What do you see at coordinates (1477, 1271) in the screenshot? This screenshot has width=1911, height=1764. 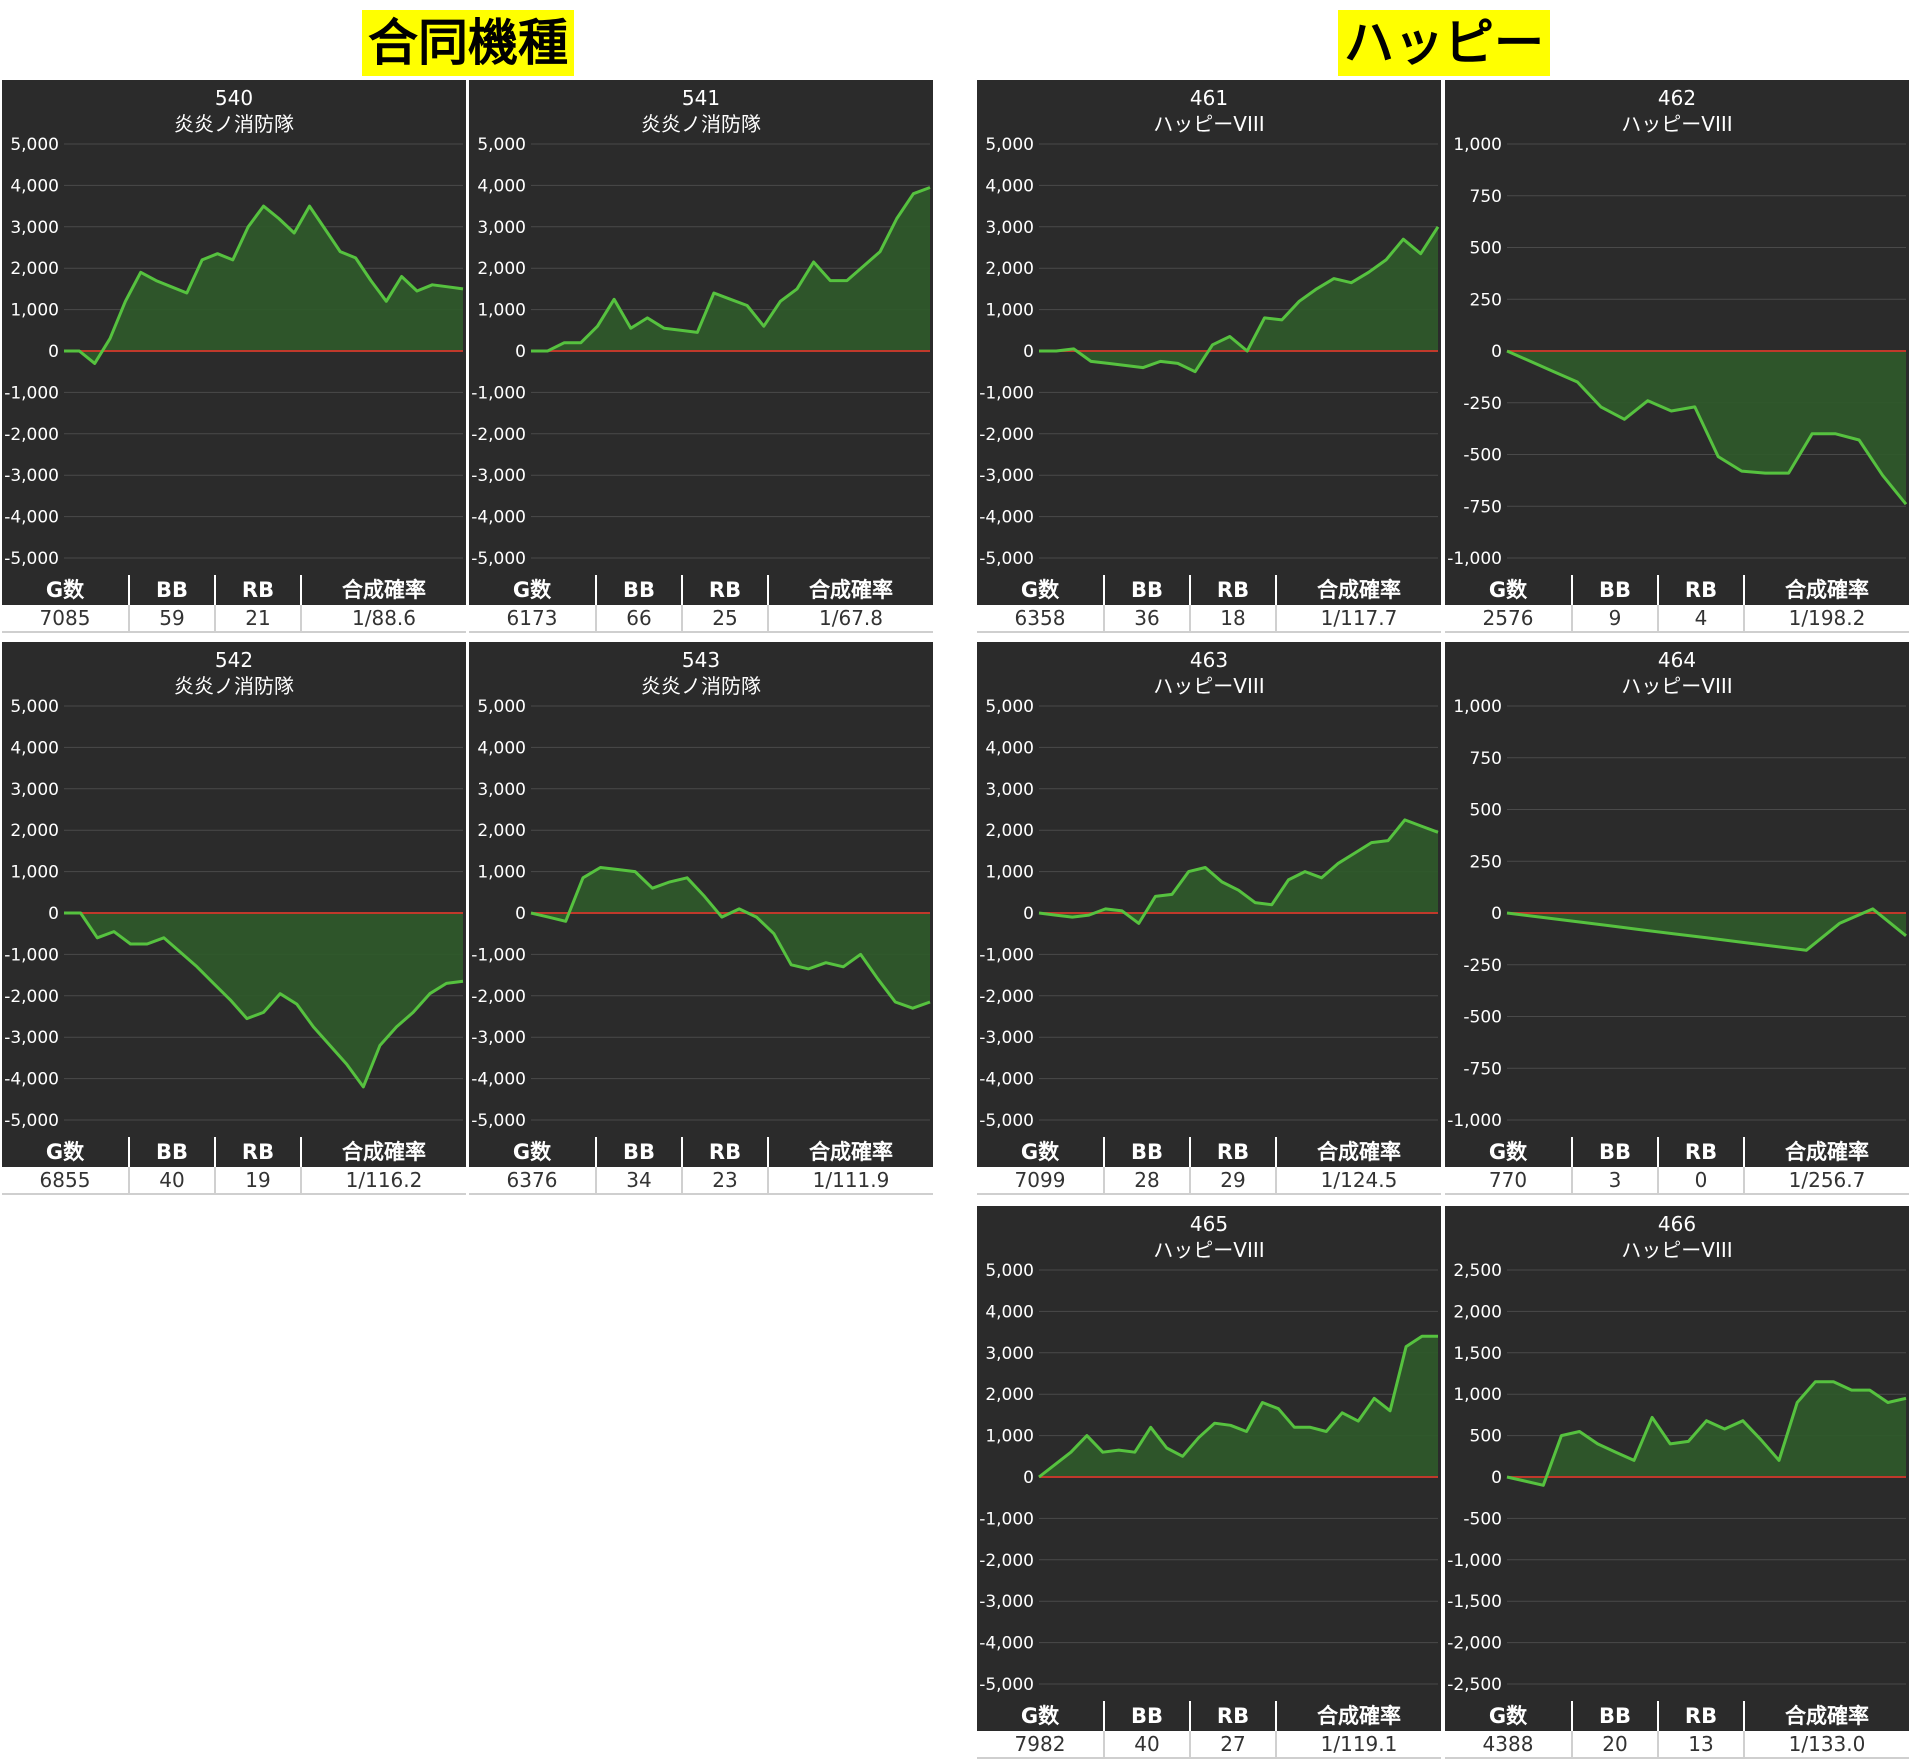 I see `y-tick-label: 2,500` at bounding box center [1477, 1271].